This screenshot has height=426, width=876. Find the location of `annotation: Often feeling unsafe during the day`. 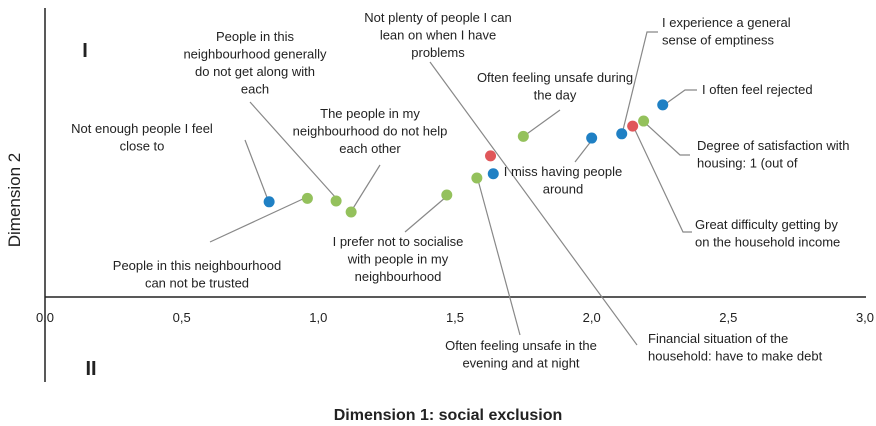

annotation: Often feeling unsafe during the day is located at coordinates (555, 86).